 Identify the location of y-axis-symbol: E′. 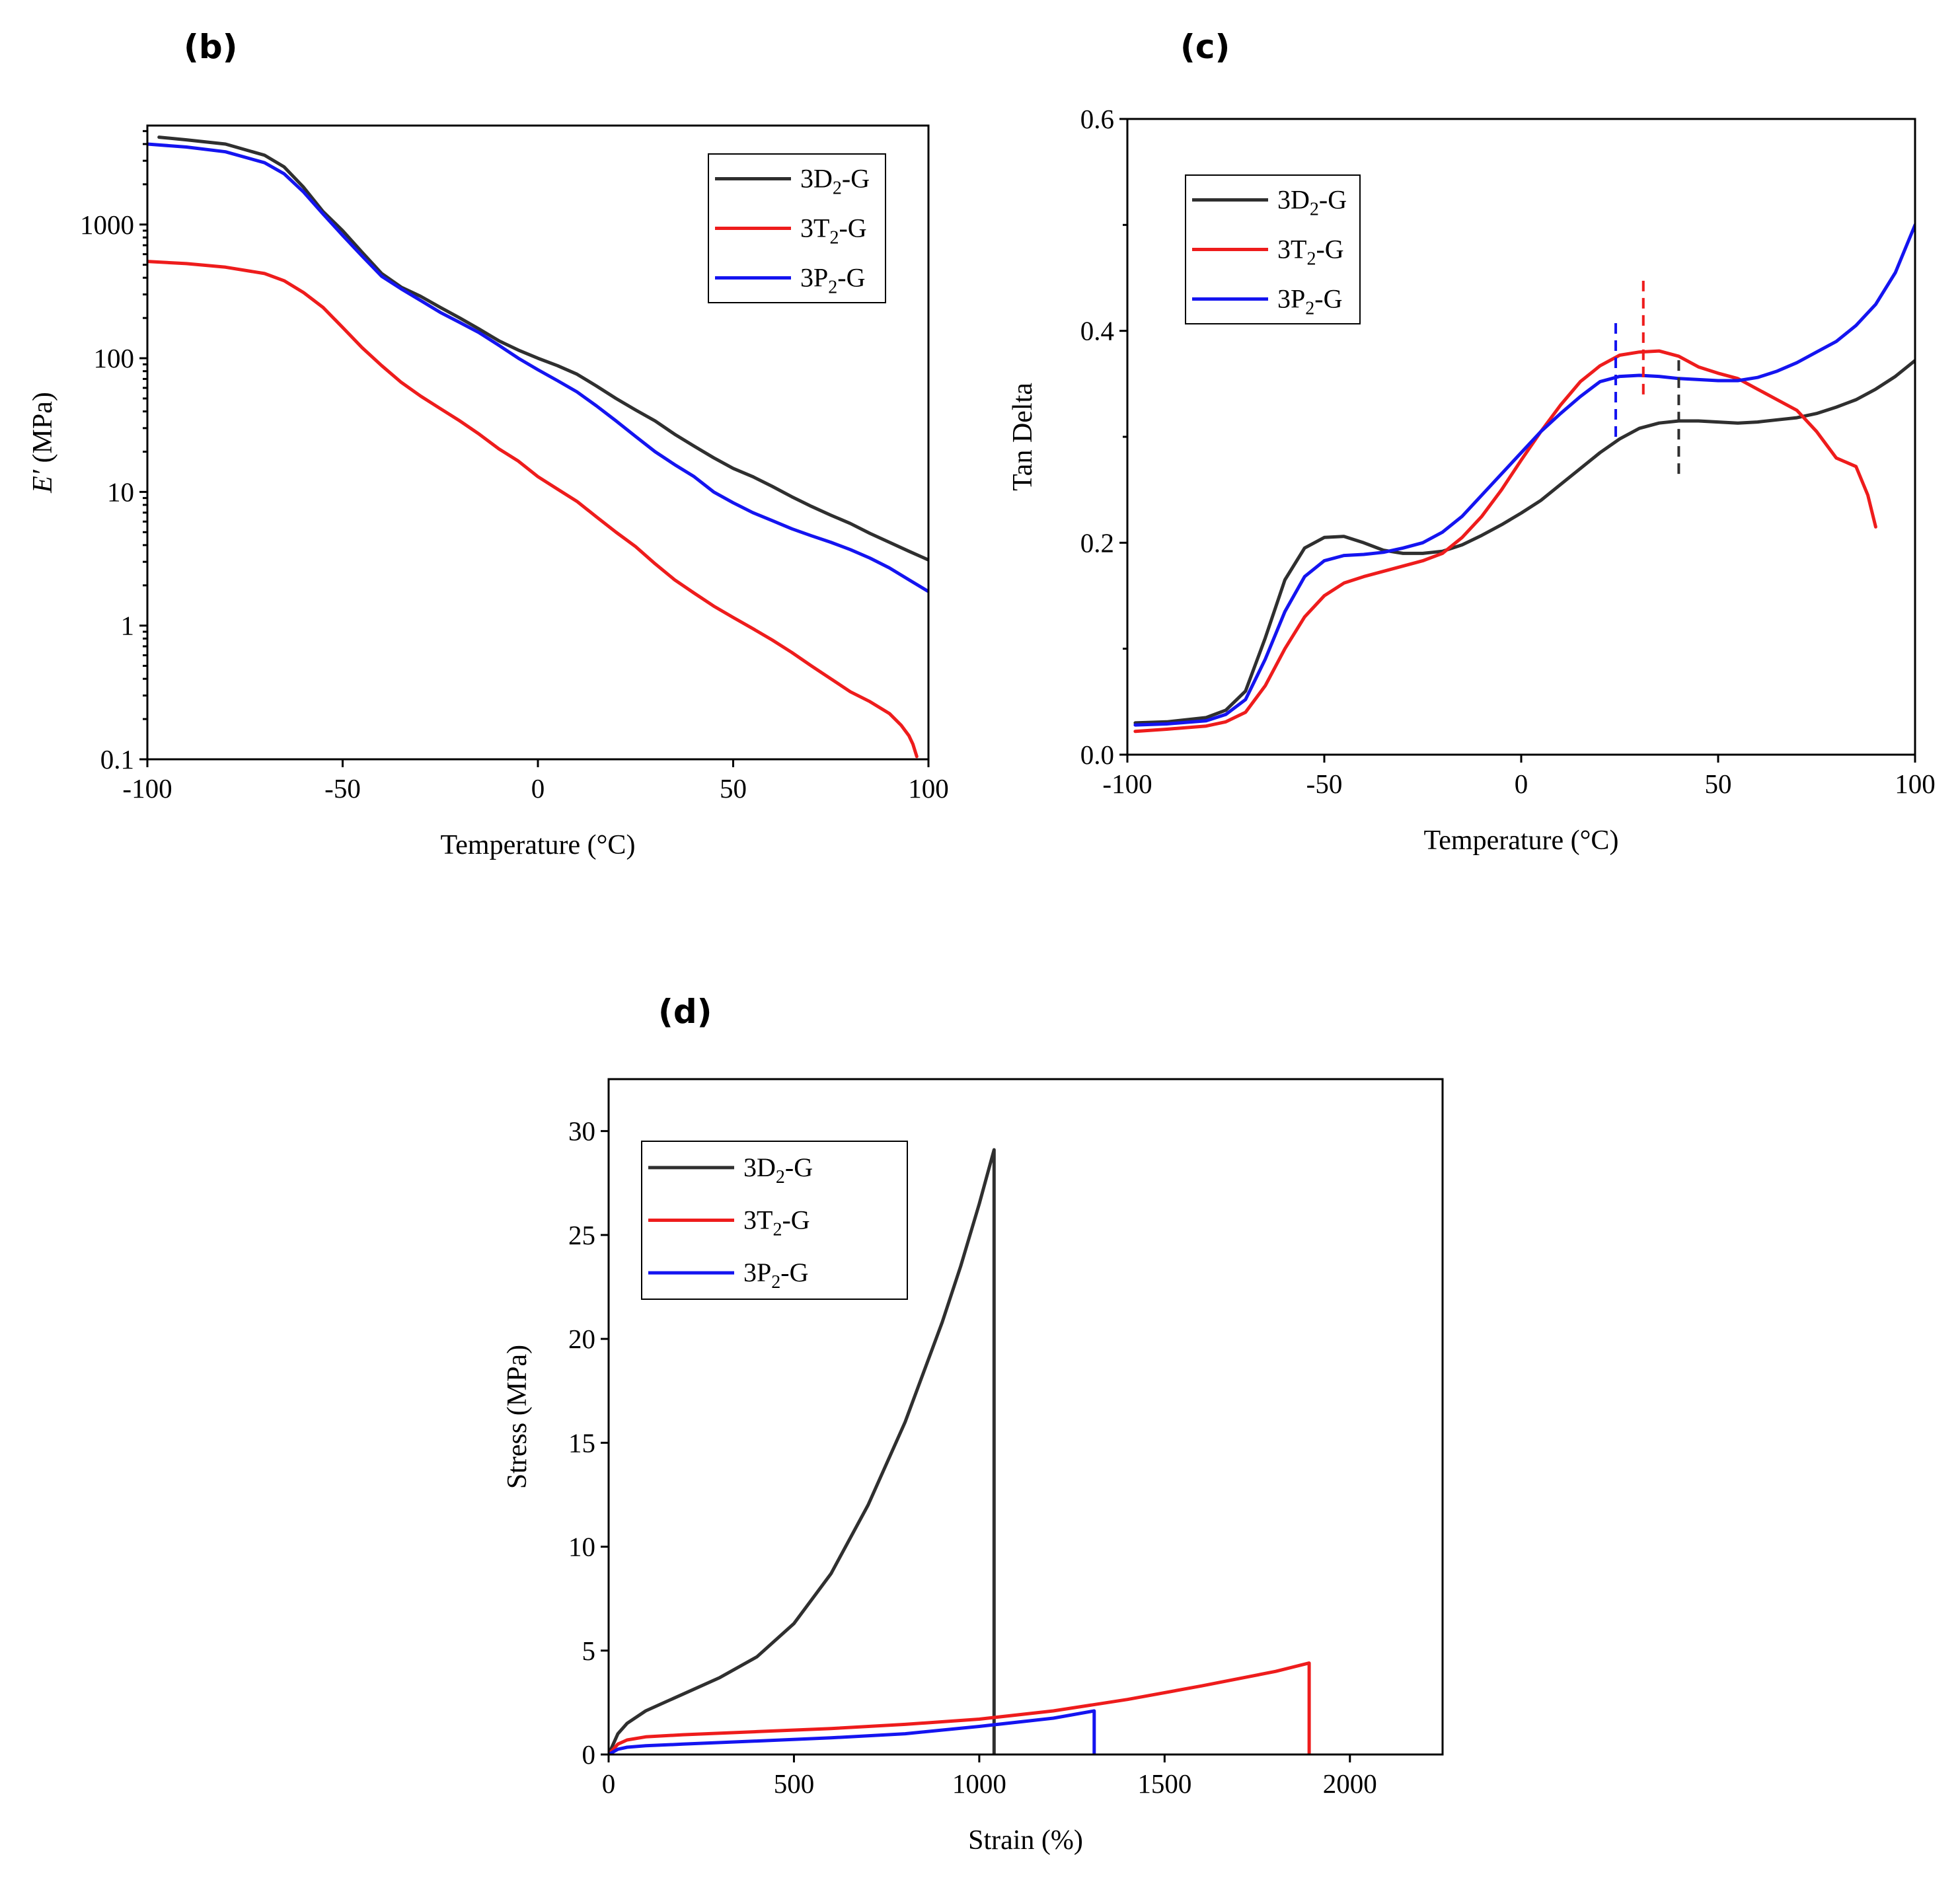
(43, 481).